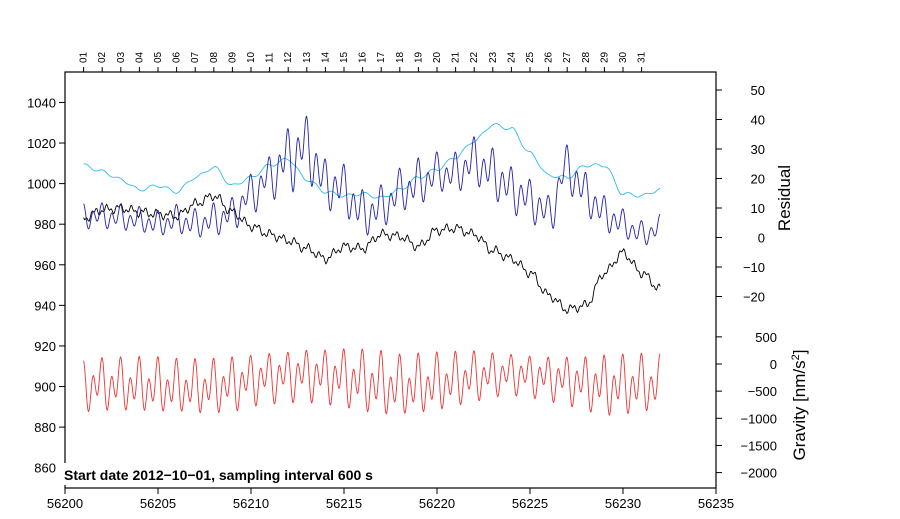 This screenshot has width=900, height=519. I want to click on top-tick-label: 14, so click(325, 57).